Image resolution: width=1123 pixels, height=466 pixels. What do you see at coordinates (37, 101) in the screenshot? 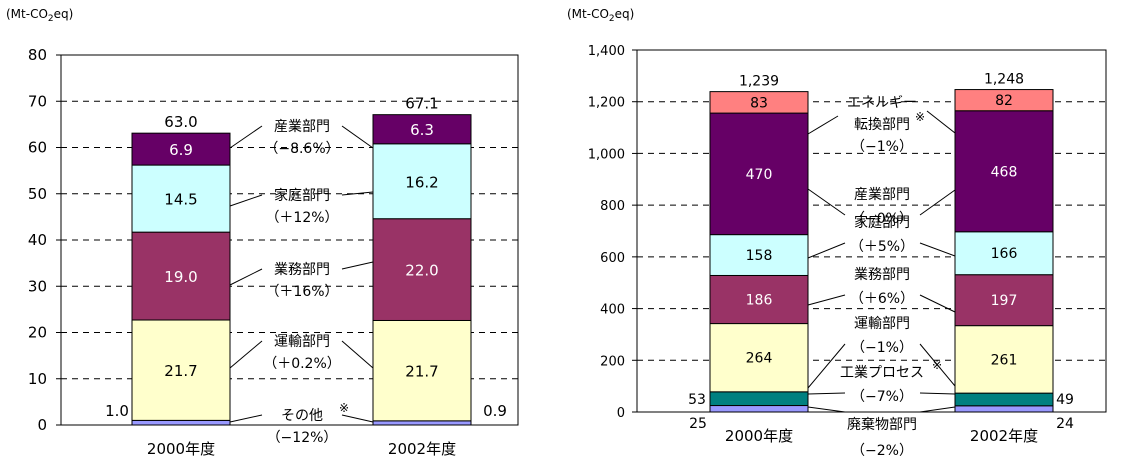
I see `y-tick-label: 70` at bounding box center [37, 101].